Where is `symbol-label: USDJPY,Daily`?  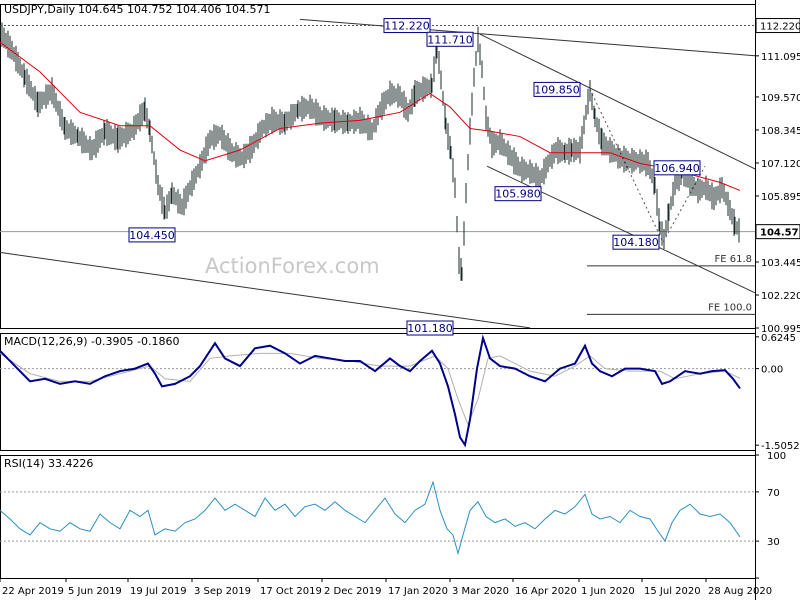
symbol-label: USDJPY,Daily is located at coordinates (40, 9).